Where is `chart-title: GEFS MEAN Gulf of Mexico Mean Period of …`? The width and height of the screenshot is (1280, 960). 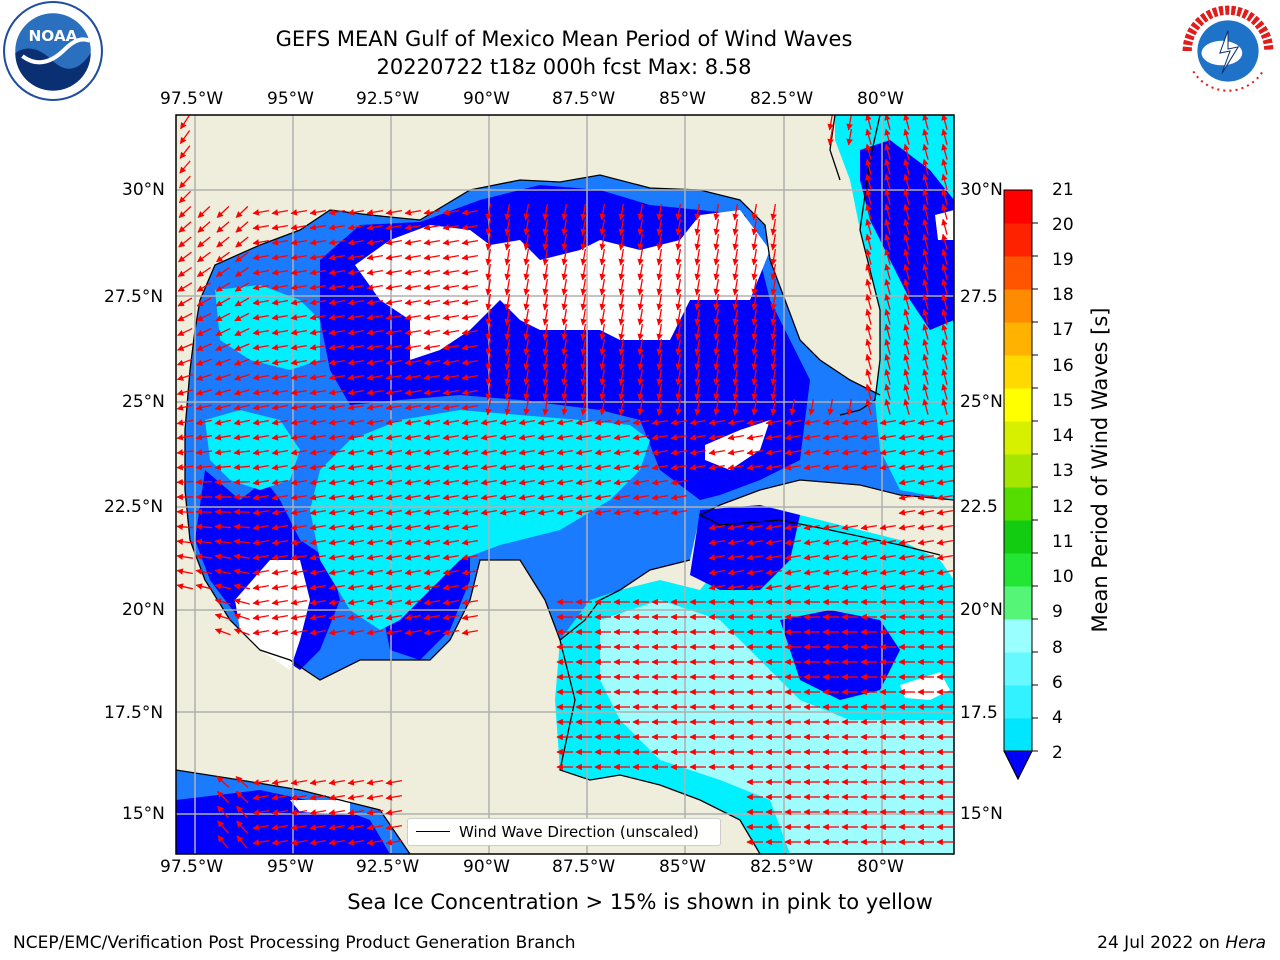
chart-title: GEFS MEAN Gulf of Mexico Mean Period of … is located at coordinates (564, 39).